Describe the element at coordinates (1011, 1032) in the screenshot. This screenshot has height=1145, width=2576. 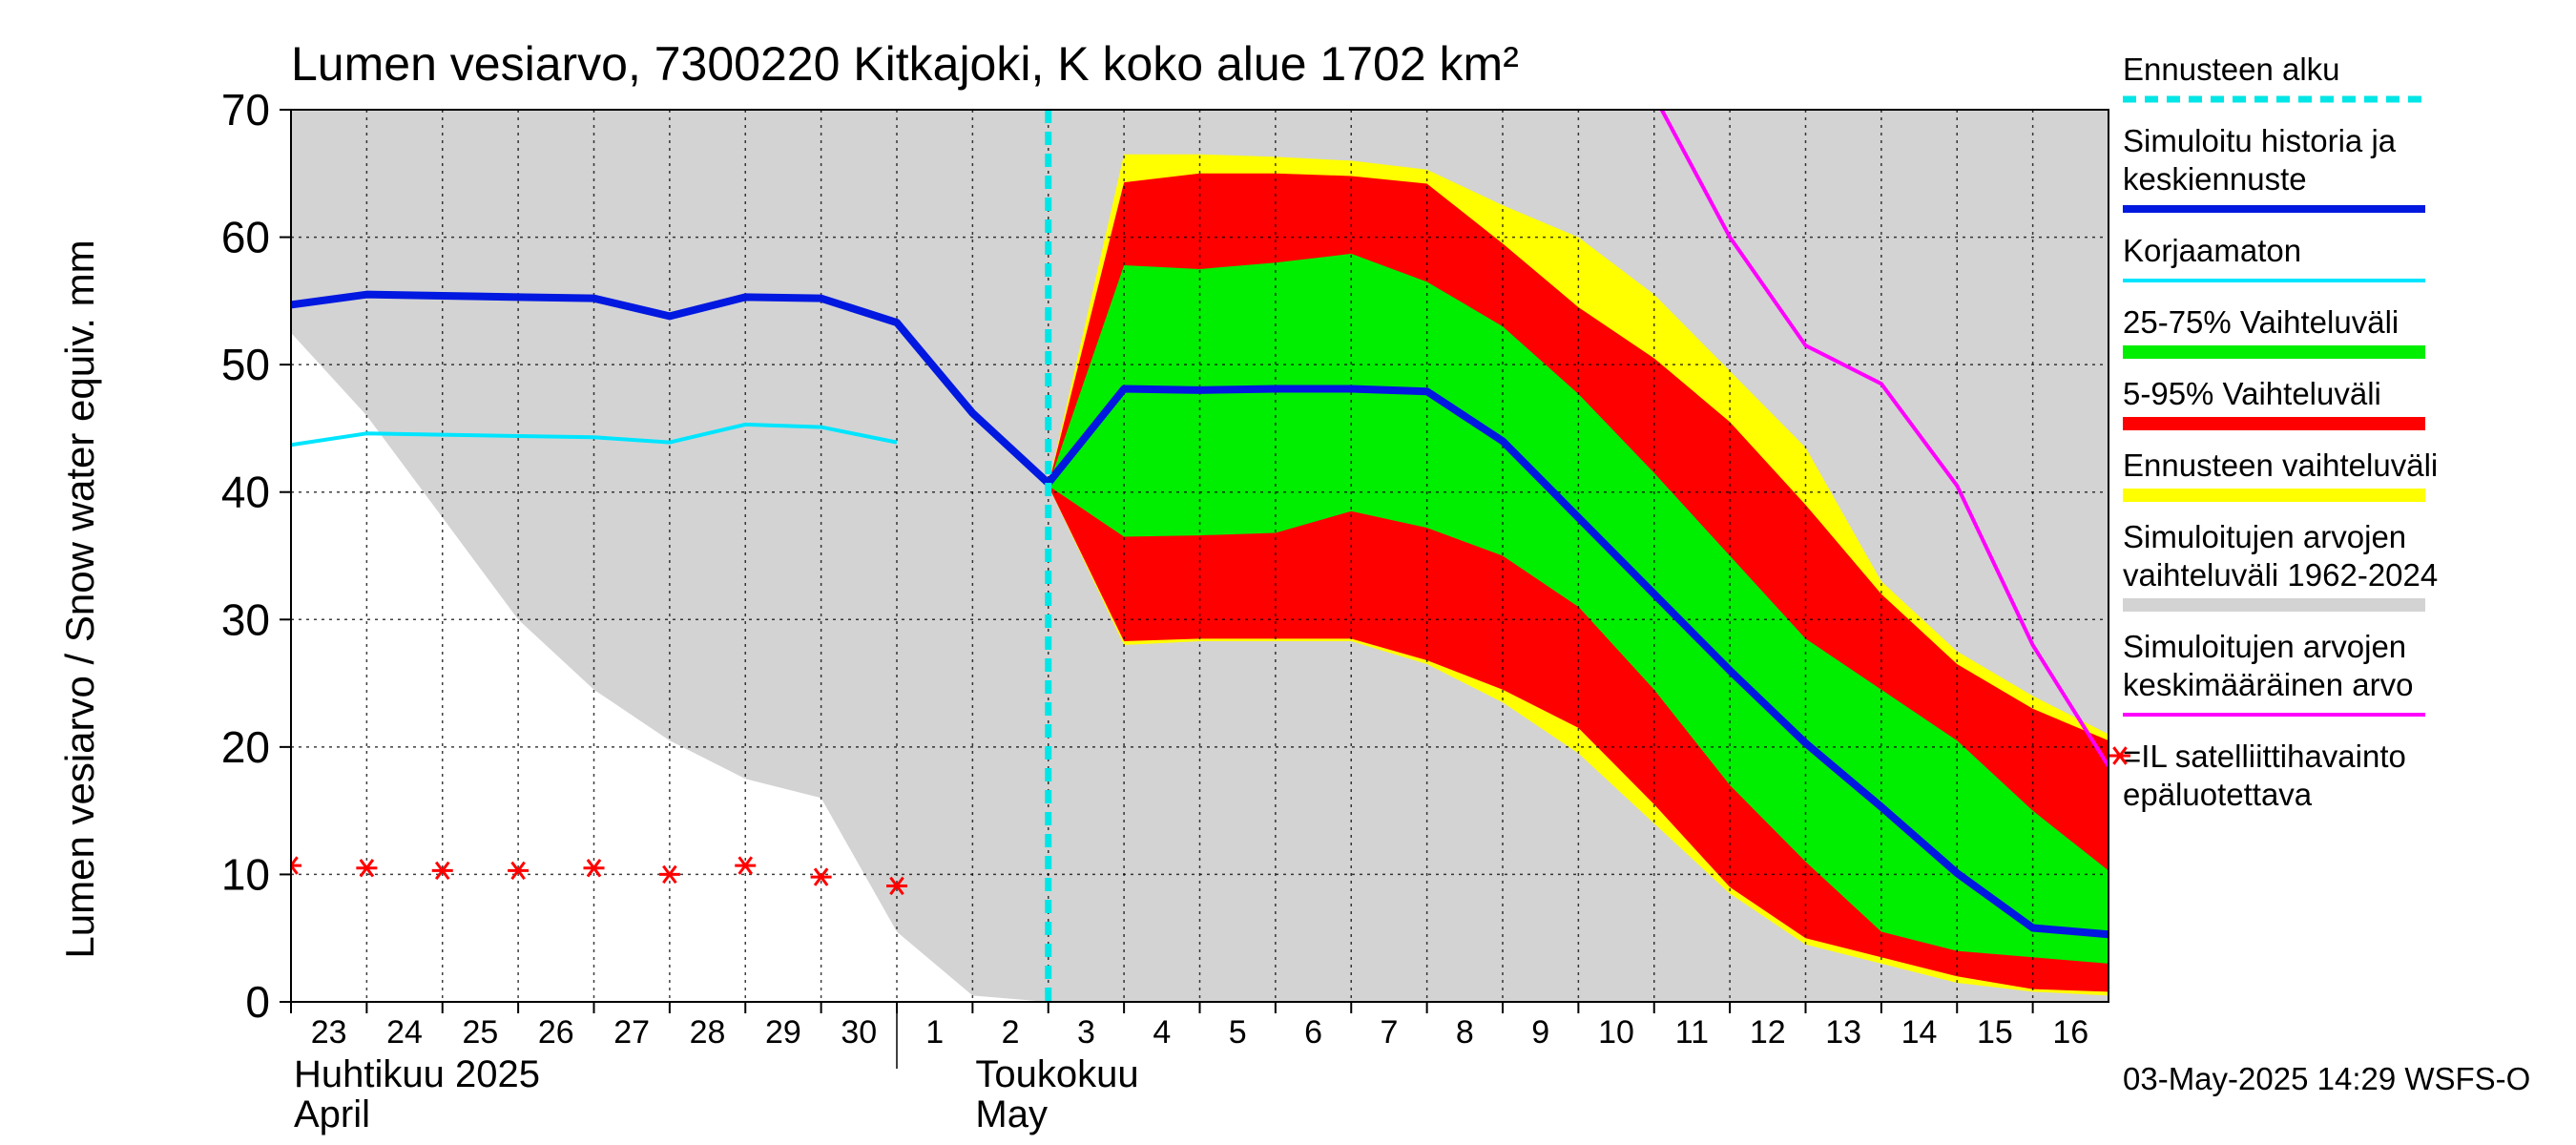
I see `x-tick-label: 2` at that location.